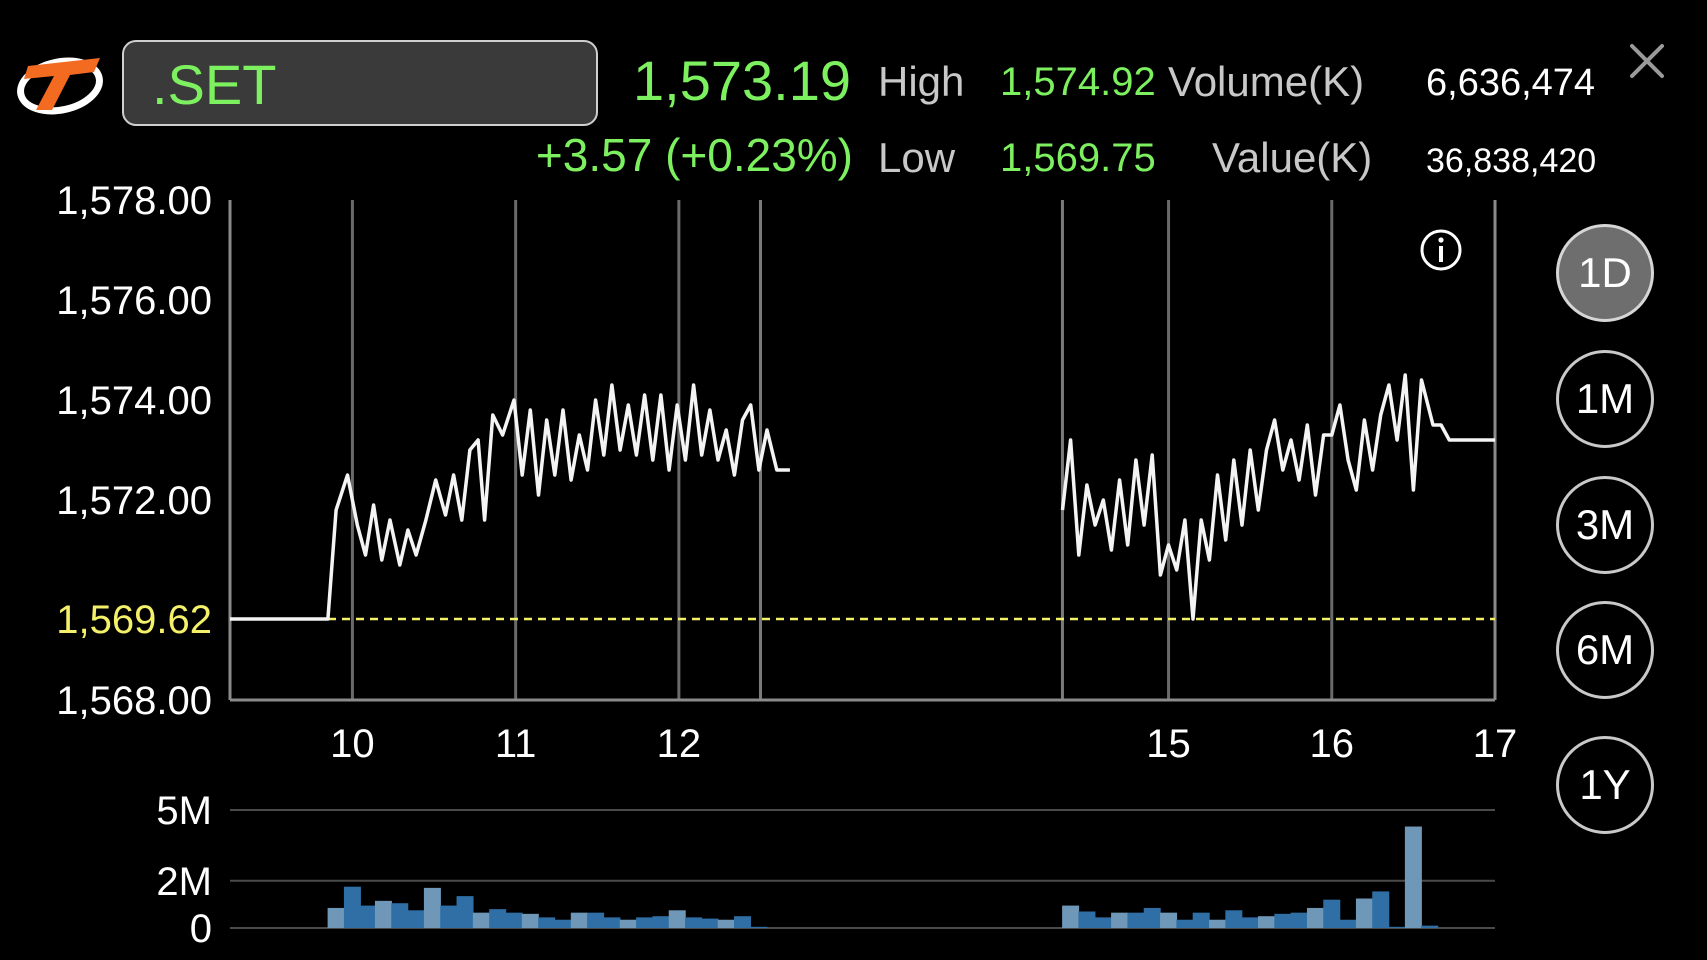 This screenshot has width=1707, height=960. Describe the element at coordinates (1605, 785) in the screenshot. I see `period-button-1y: 1Y` at that location.